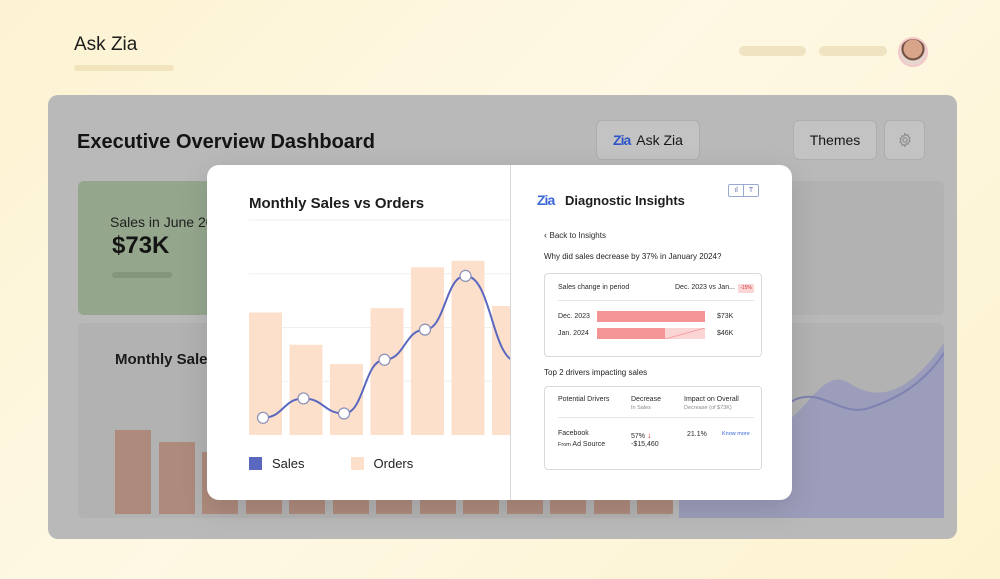  Describe the element at coordinates (645, 444) in the screenshot. I see `decrease-amount: -$15,460` at that location.